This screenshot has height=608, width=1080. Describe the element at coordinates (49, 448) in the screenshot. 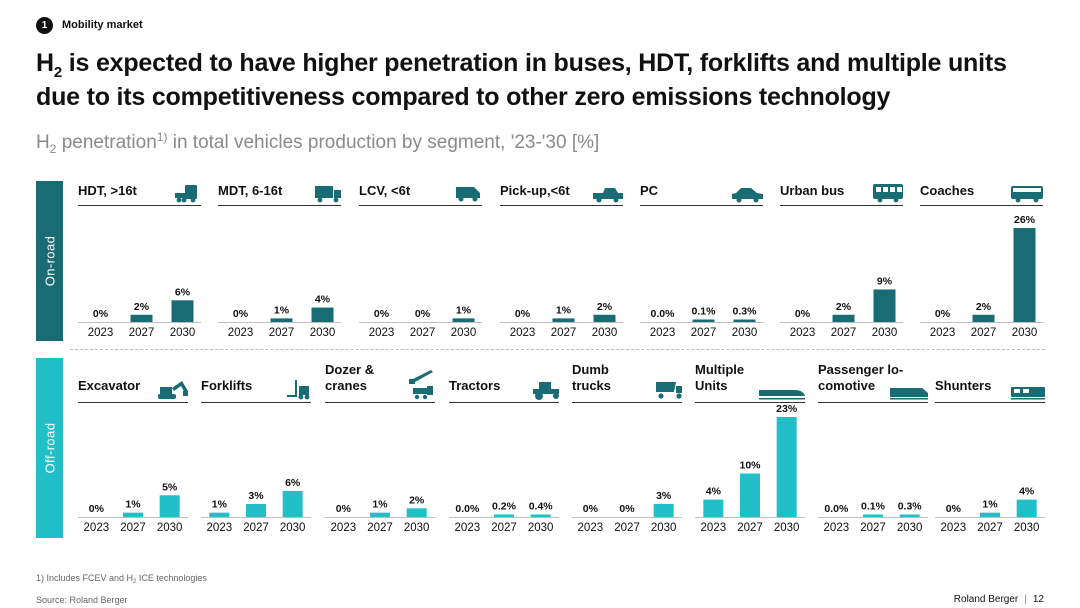

I see `offroad-band: Off-road` at that location.